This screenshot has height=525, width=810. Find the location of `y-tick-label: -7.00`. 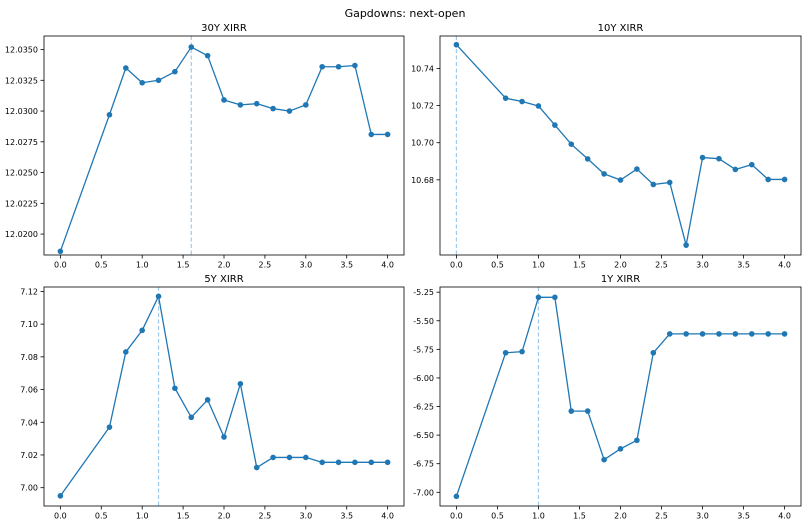

y-tick-label: -7.00 is located at coordinates (423, 492).